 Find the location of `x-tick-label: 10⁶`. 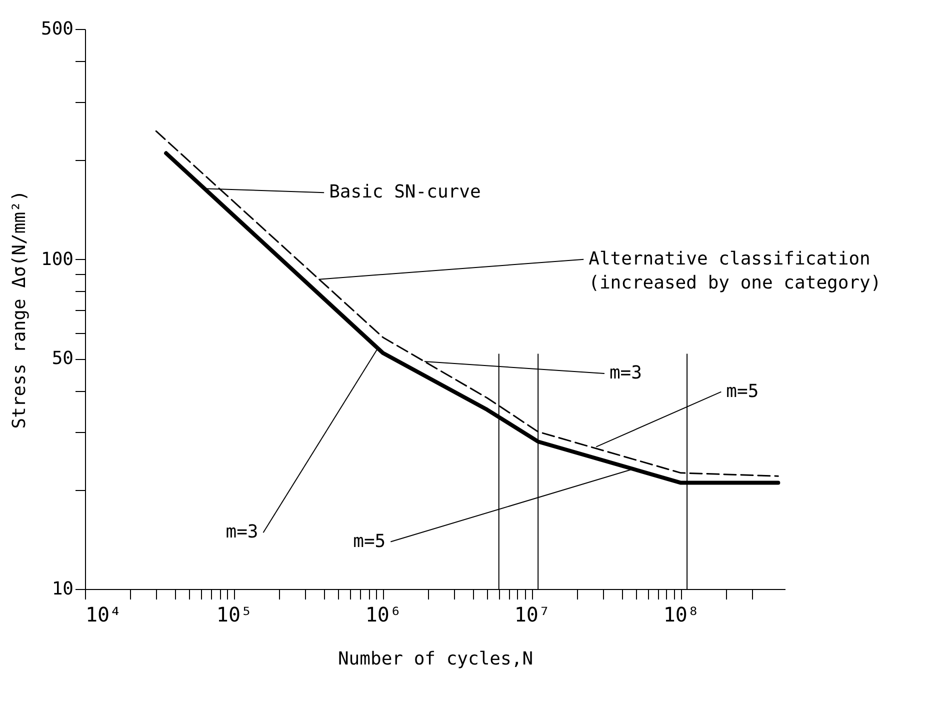

x-tick-label: 10⁶ is located at coordinates (383, 614).